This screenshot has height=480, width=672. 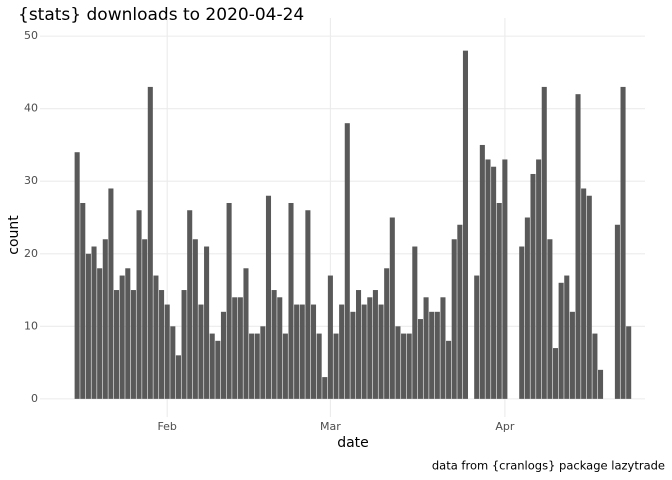 I want to click on x-tick-label: Apr, so click(x=505, y=426).